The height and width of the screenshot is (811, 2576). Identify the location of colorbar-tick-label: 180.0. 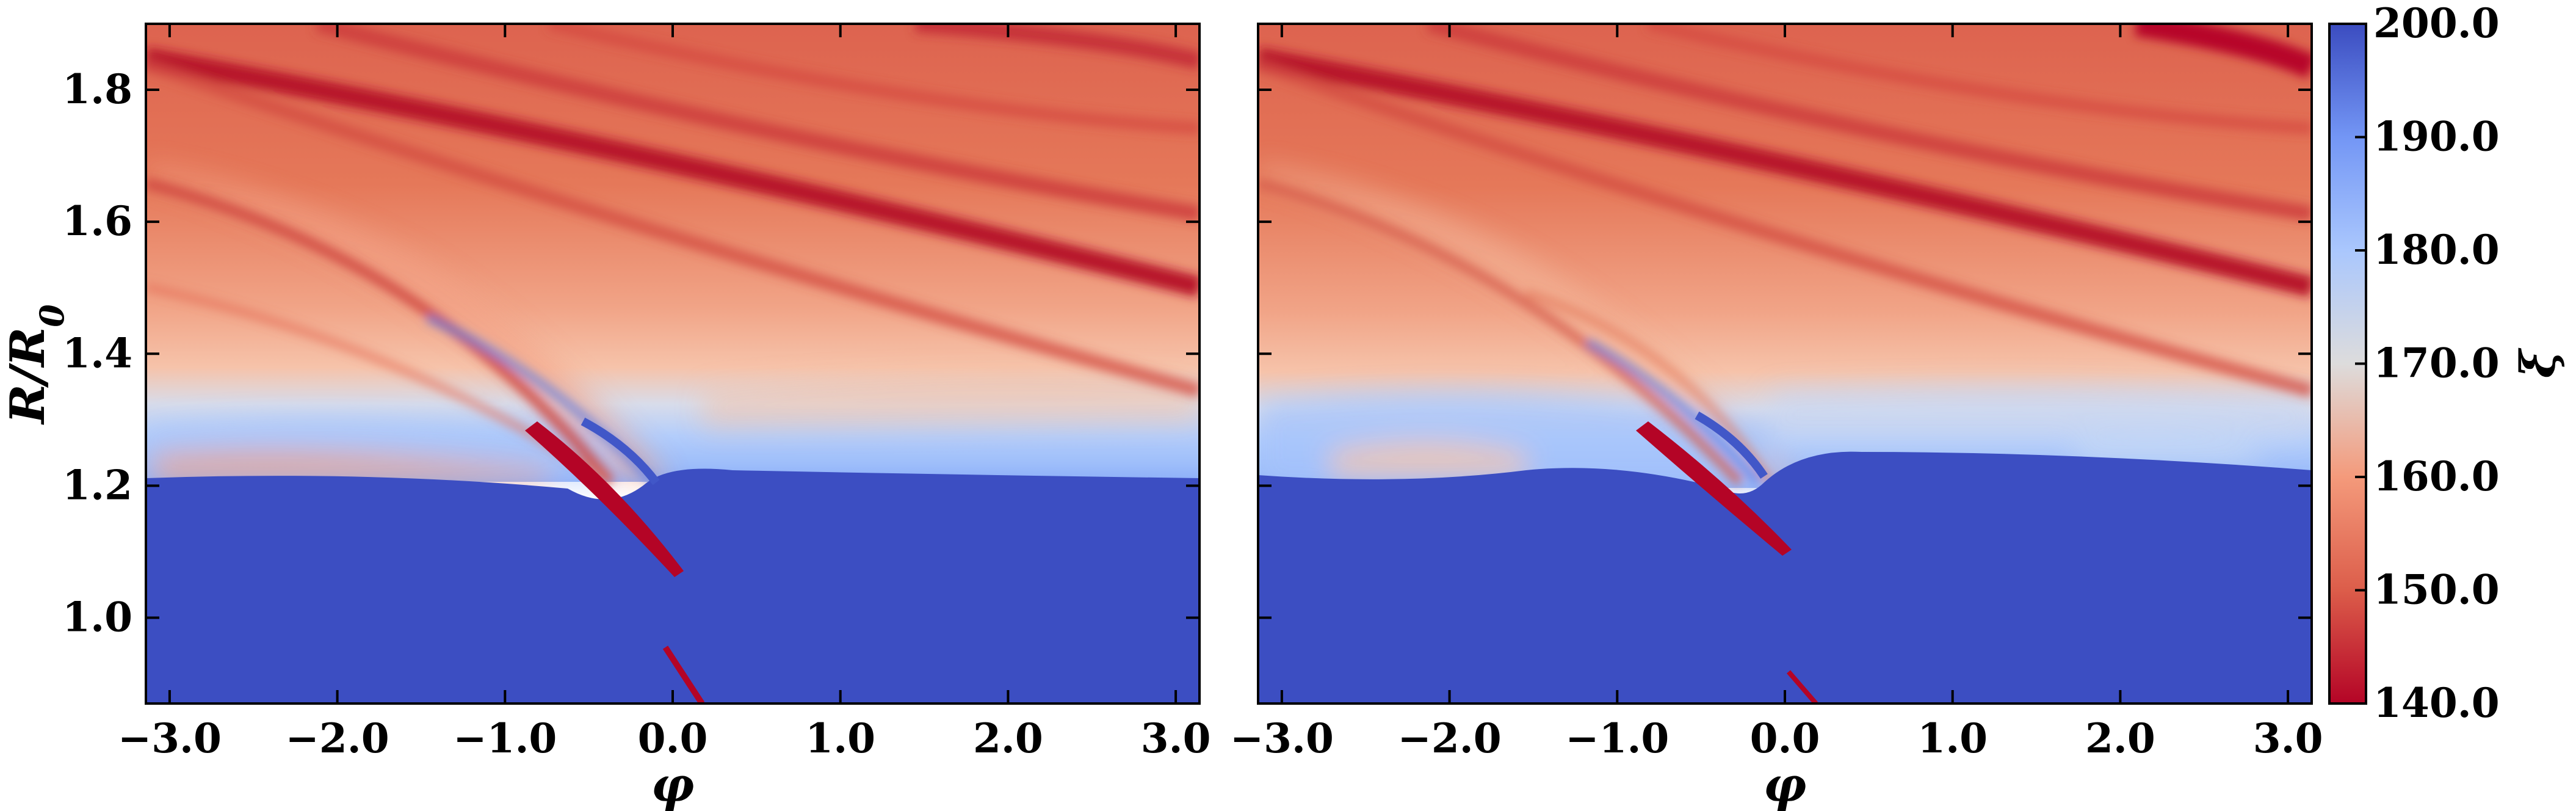
(2436, 250).